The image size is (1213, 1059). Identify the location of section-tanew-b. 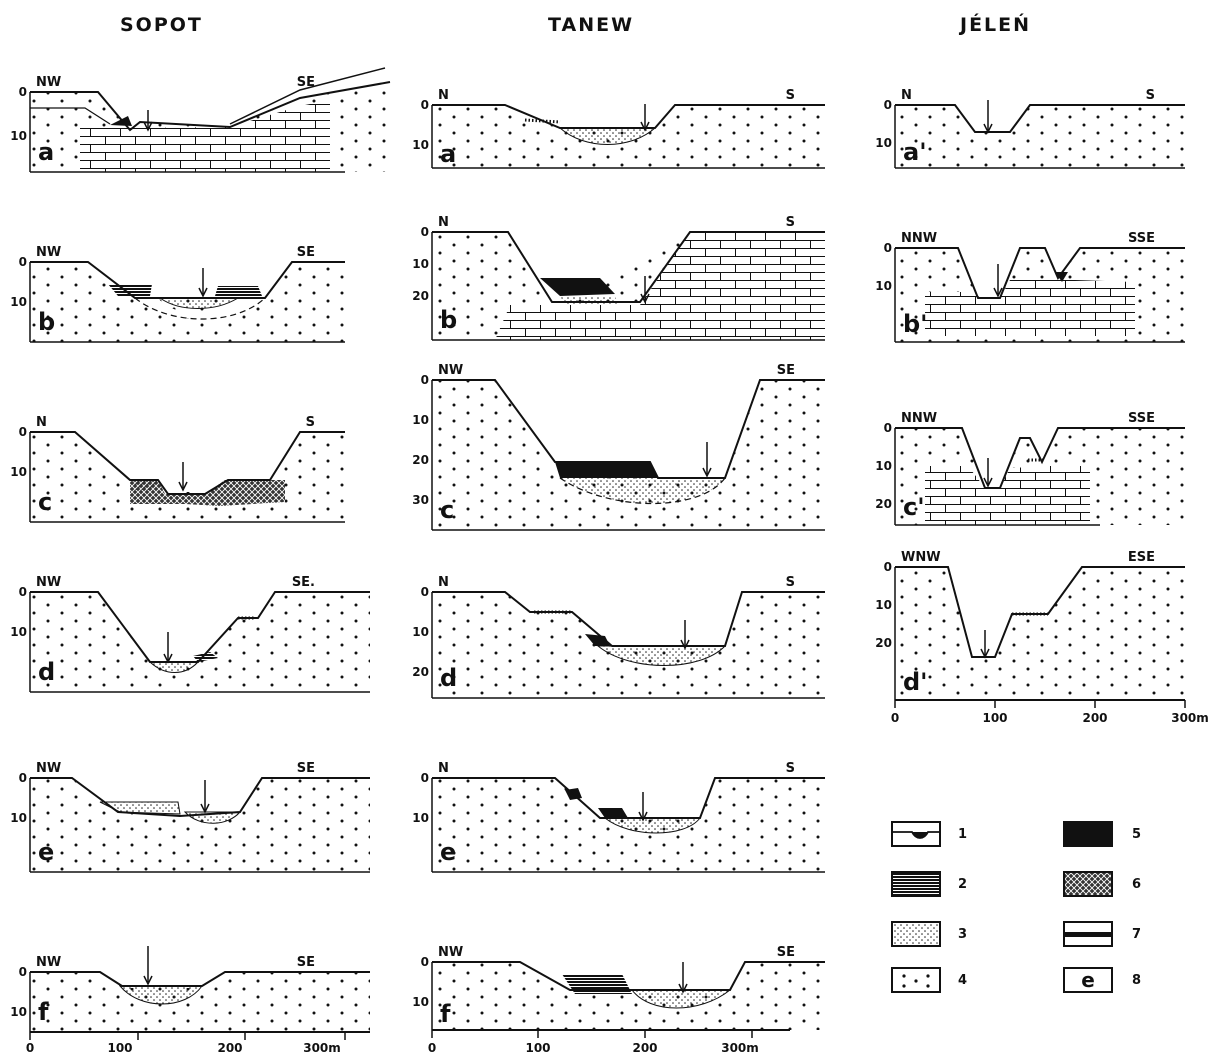
(628, 286).